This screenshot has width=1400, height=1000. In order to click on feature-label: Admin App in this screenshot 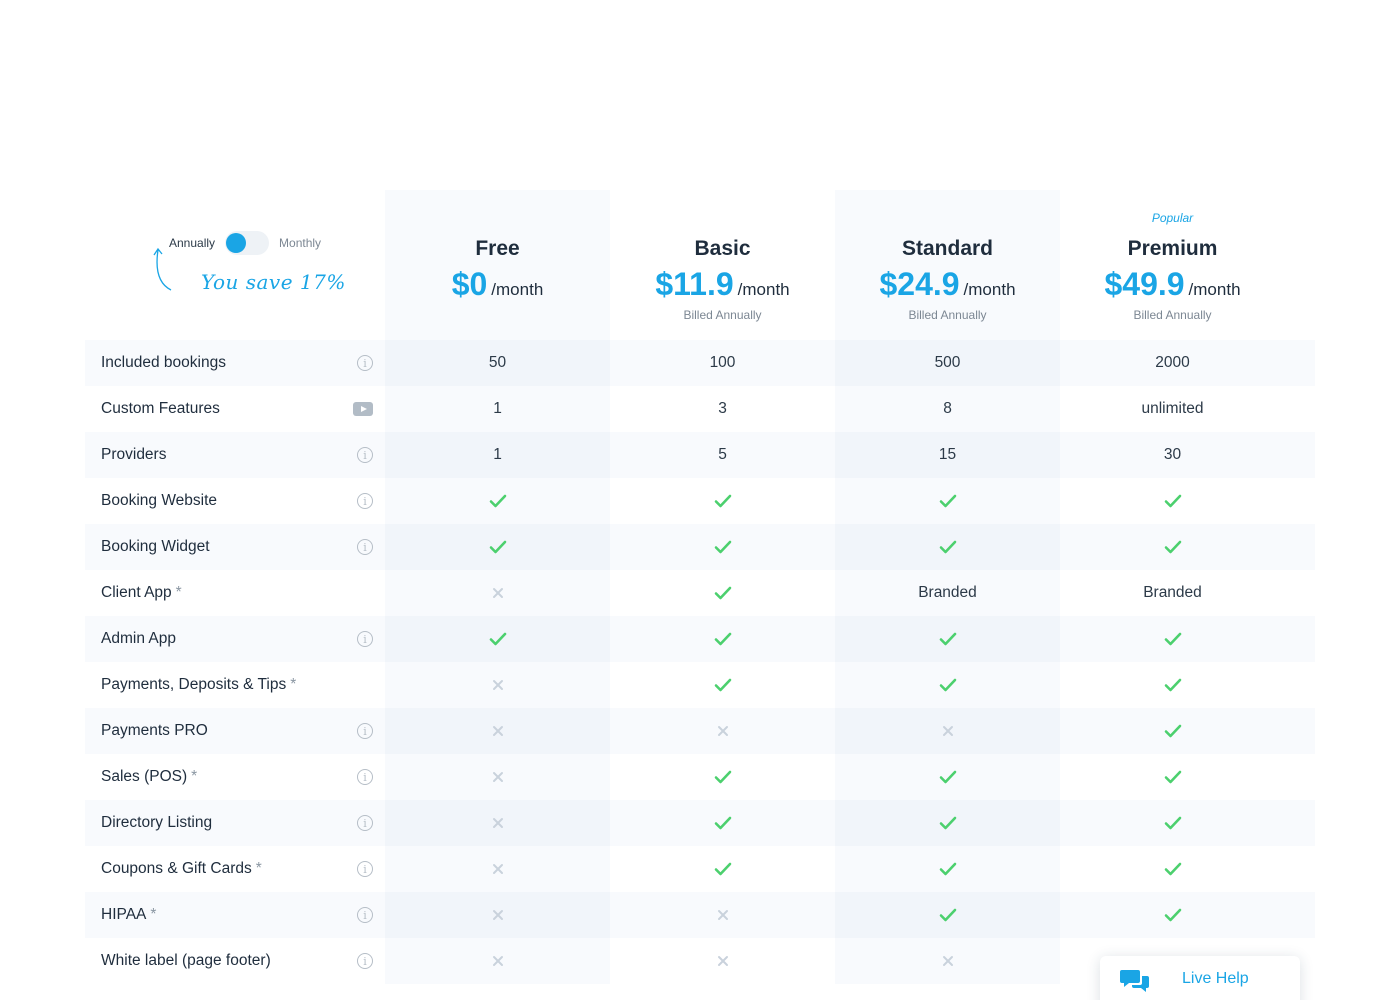, I will do `click(138, 639)`.